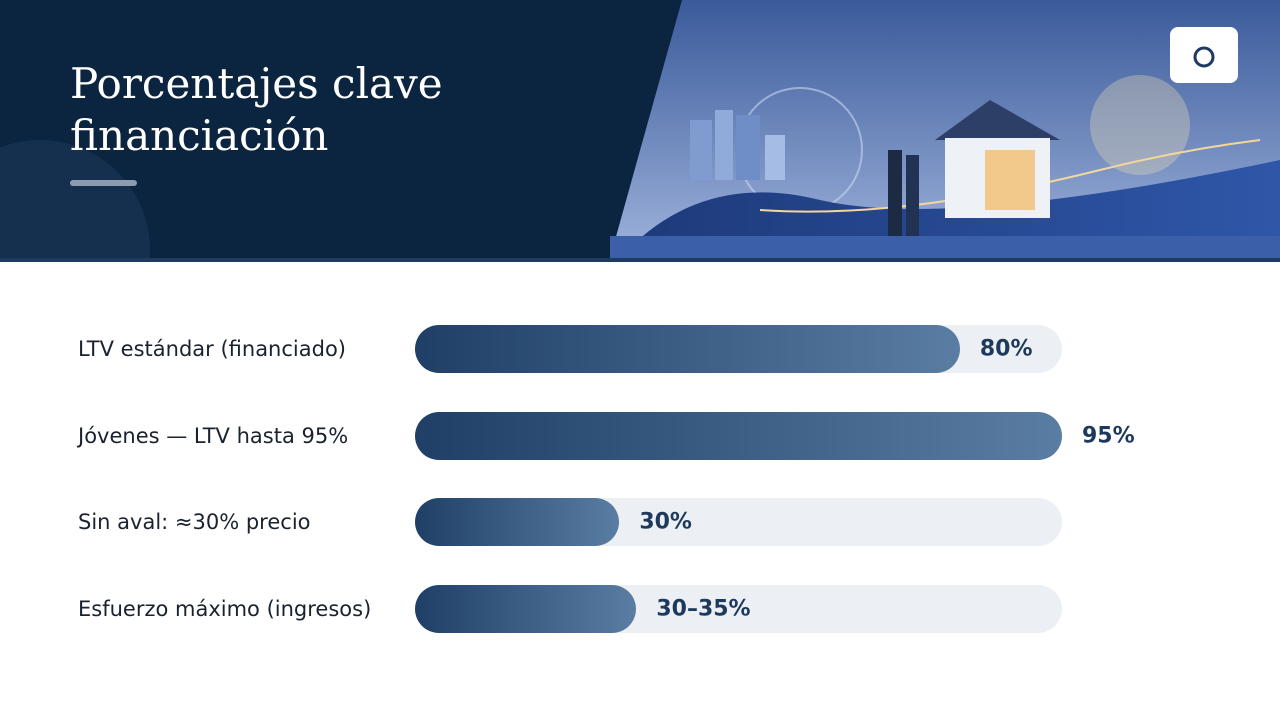  I want to click on logo-badge, so click(1204, 55).